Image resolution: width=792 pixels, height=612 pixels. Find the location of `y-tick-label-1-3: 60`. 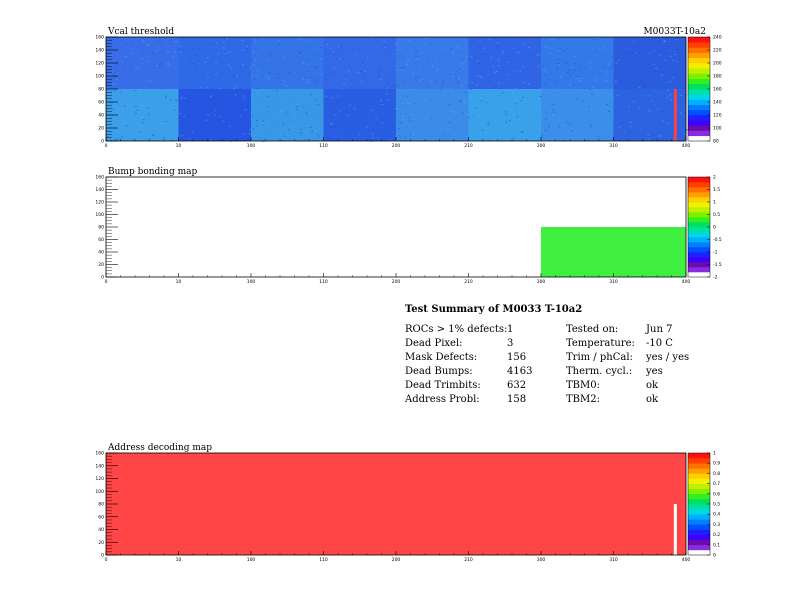

y-tick-label-1-3: 60 is located at coordinates (101, 240).